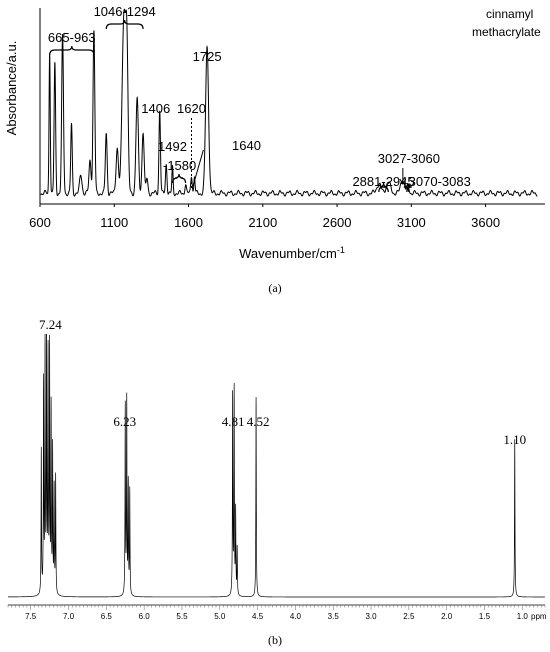 The height and width of the screenshot is (652, 550). What do you see at coordinates (179, 165) in the screenshot?
I see `ftir-peak-annotation: -1580` at bounding box center [179, 165].